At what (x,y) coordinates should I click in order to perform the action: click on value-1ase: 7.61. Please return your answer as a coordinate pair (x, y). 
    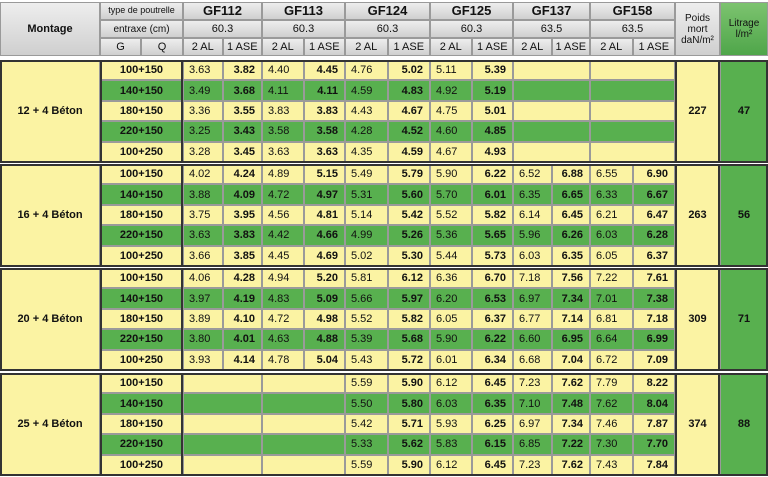
    Looking at the image, I should click on (653, 278).